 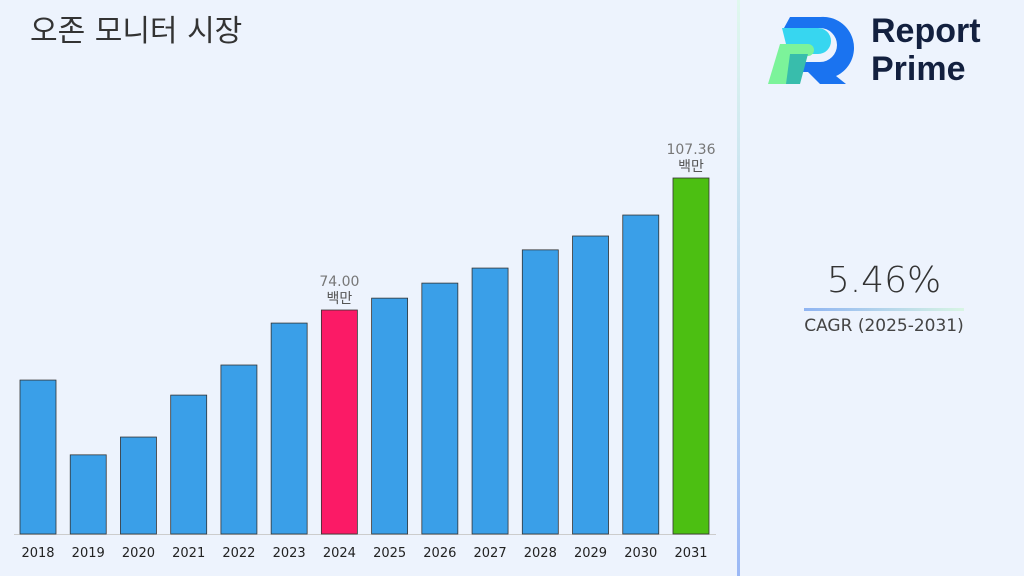 I want to click on x-tick-label: 2030, so click(x=640, y=553).